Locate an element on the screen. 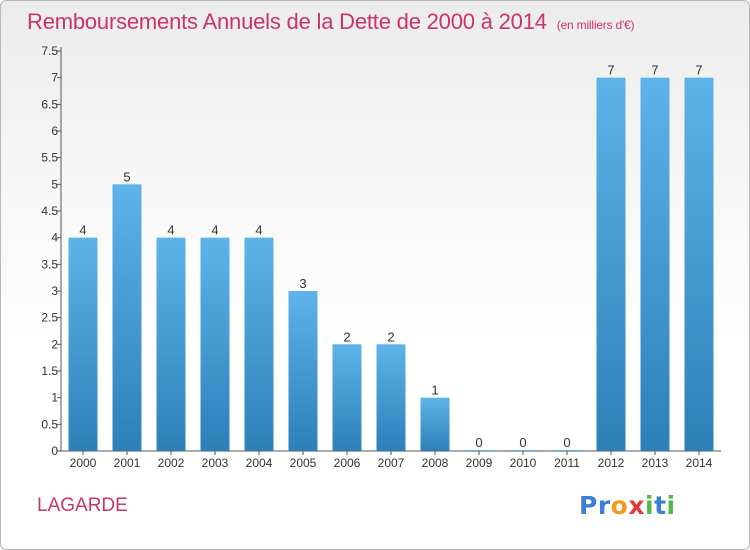 The width and height of the screenshot is (750, 550). data-label-2003: 4 is located at coordinates (214, 230).